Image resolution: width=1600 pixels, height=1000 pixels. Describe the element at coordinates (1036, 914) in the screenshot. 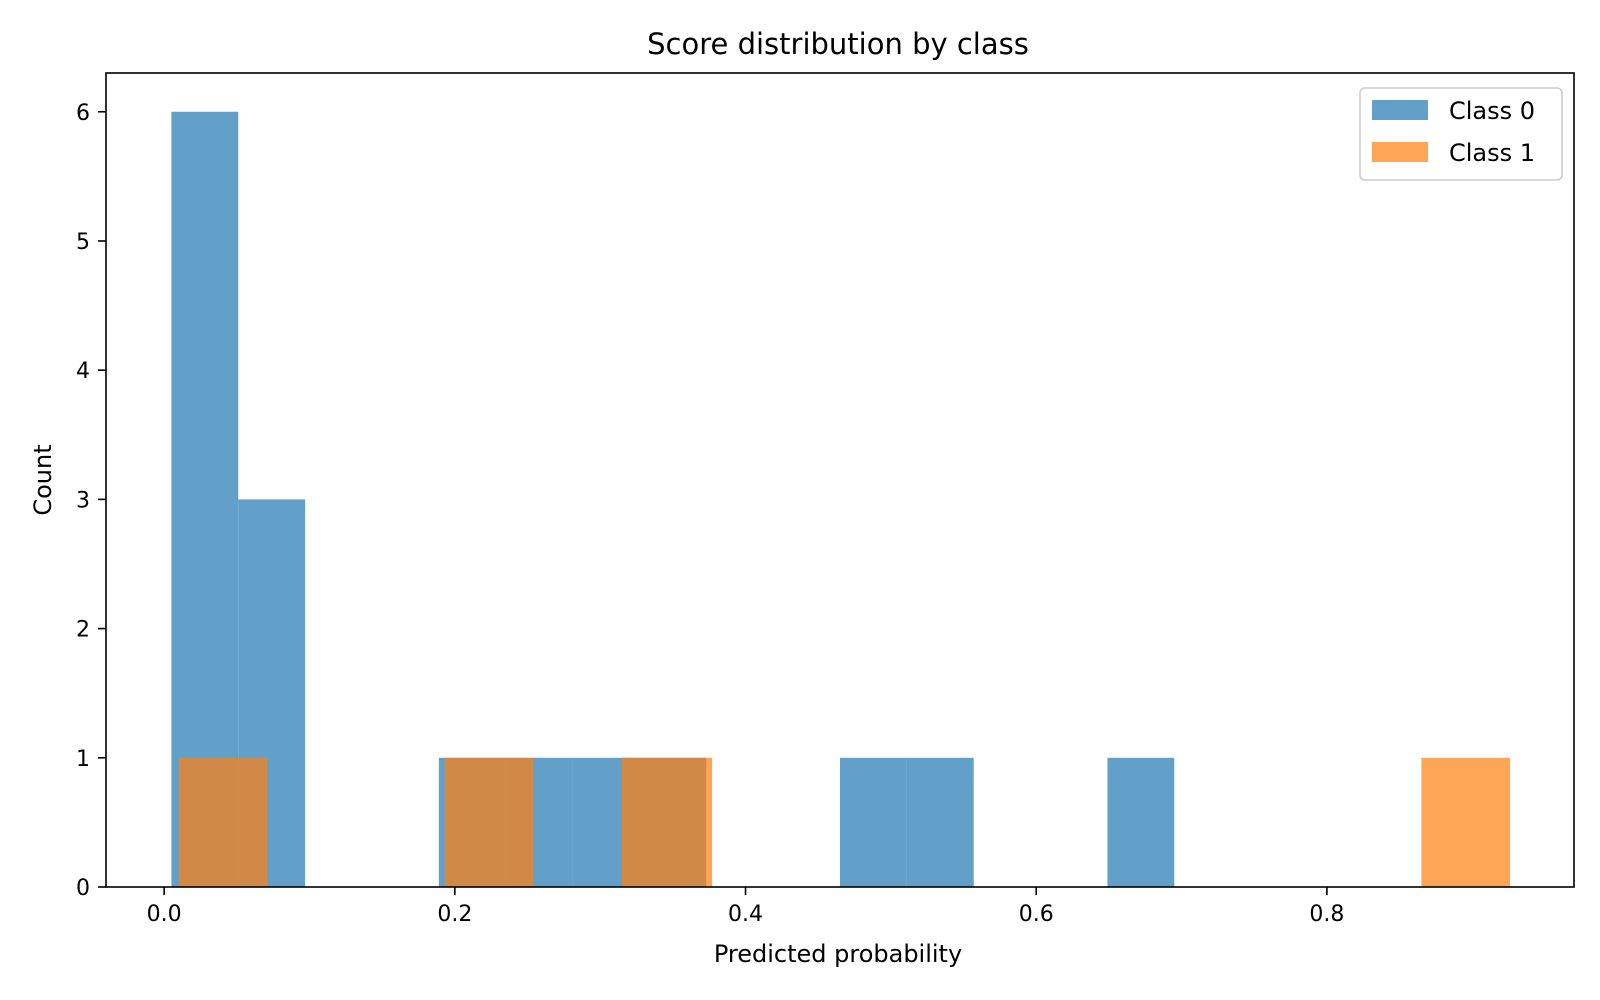

I see `x-tick-label: 0.6` at that location.